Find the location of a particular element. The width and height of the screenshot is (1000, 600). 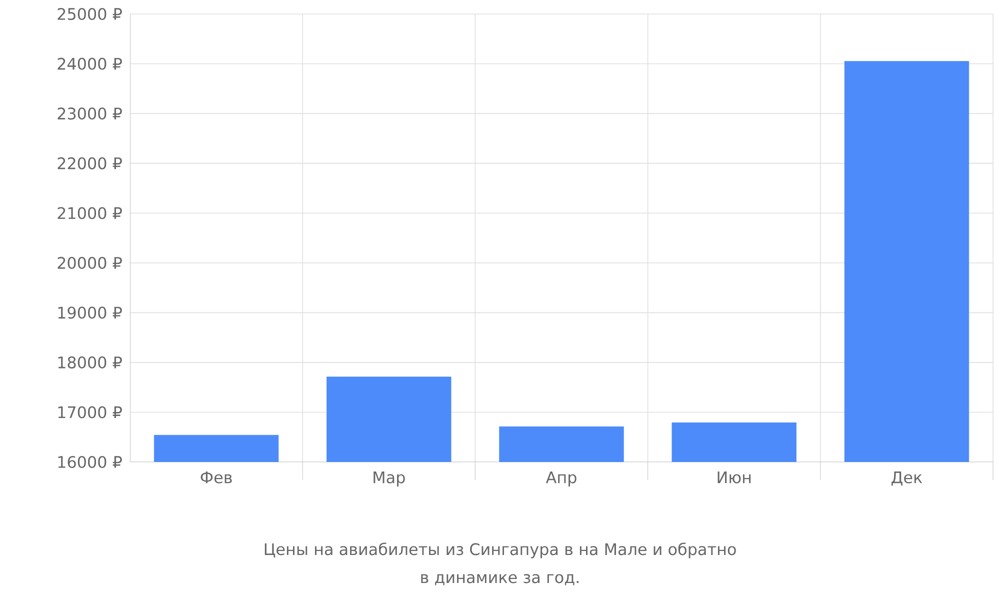

y-tick-label: 18000 ₽ is located at coordinates (90, 362).